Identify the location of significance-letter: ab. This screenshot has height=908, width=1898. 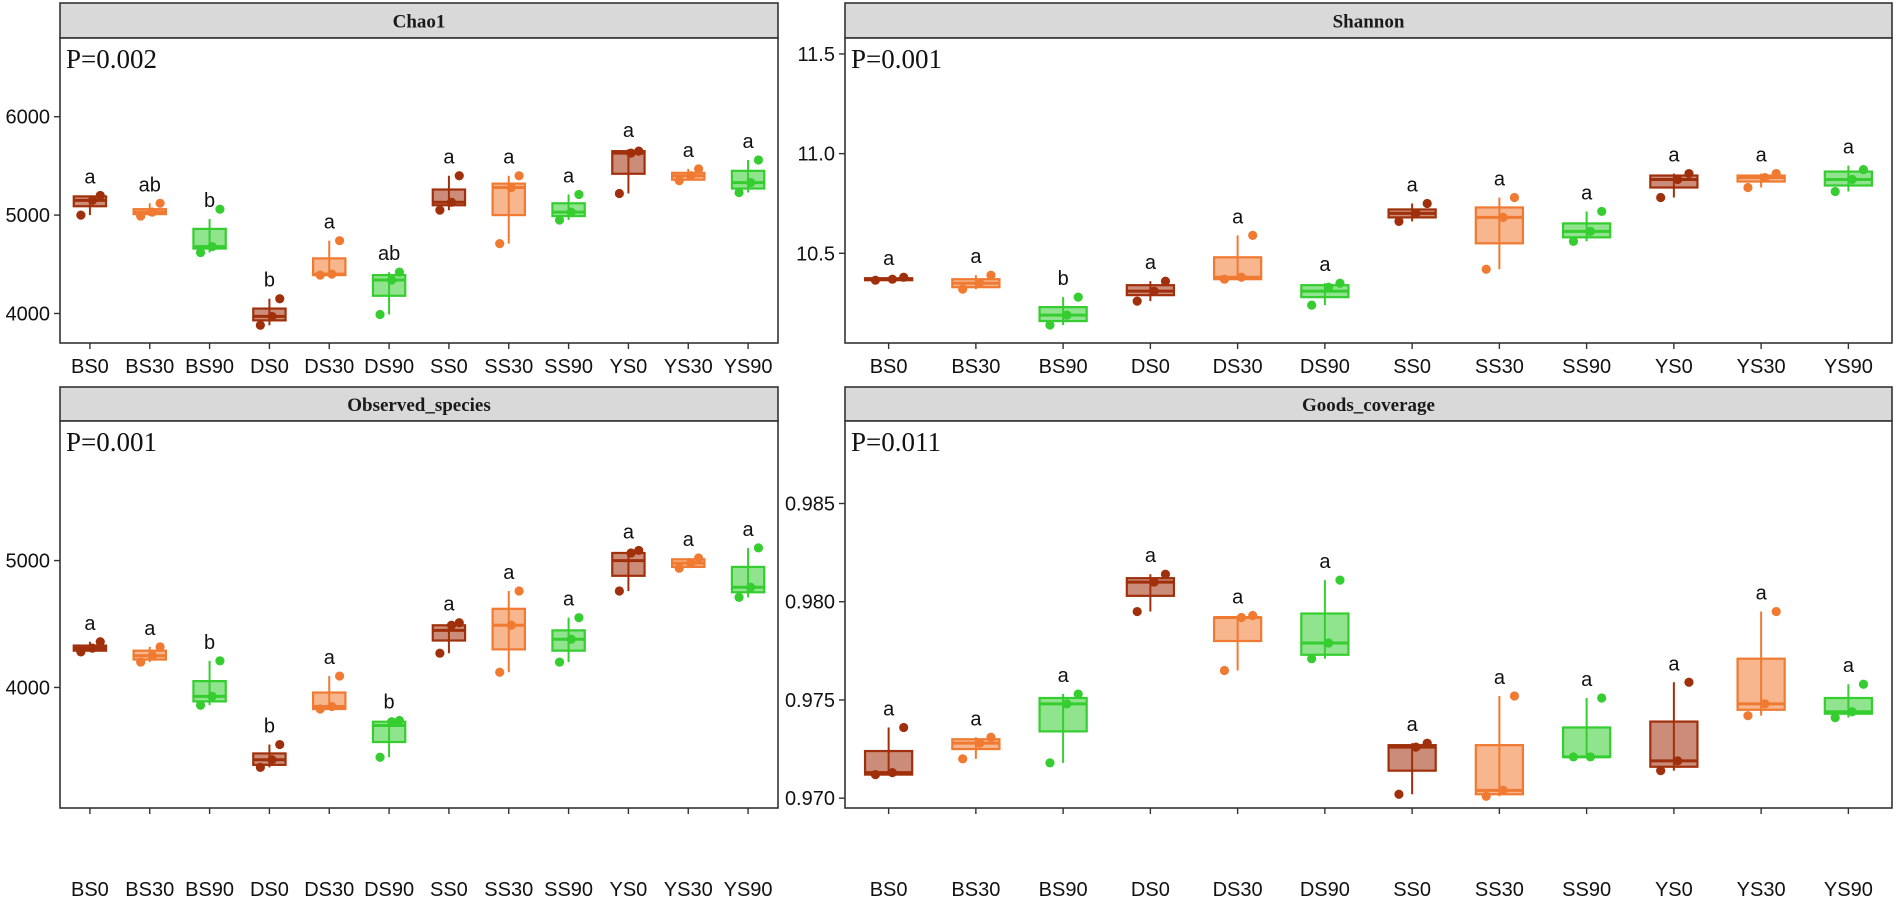
(150, 185).